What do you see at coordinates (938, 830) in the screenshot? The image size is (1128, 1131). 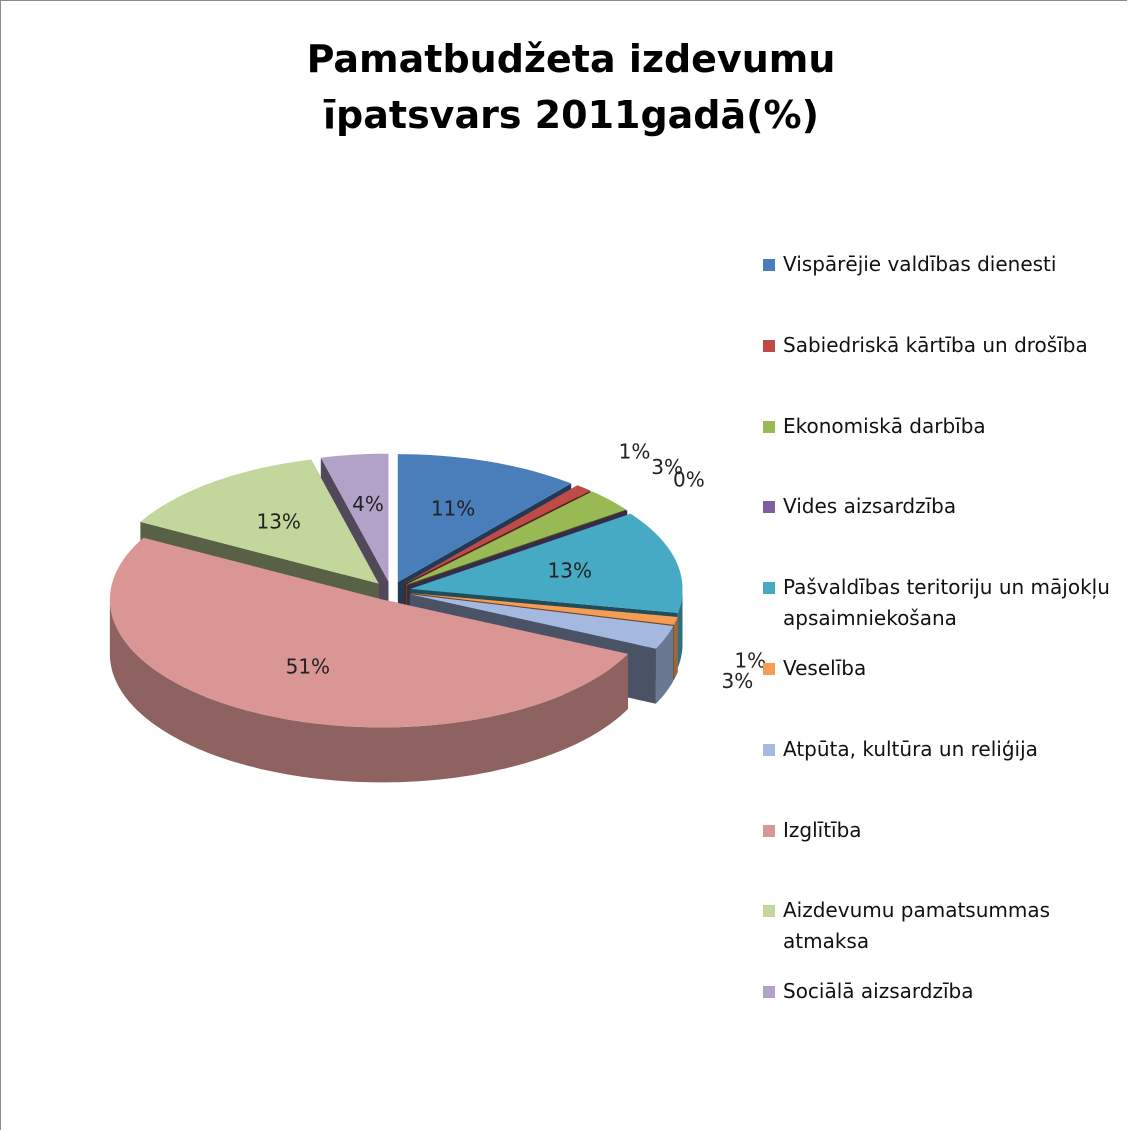 I see `legend-entry: Izglītība` at bounding box center [938, 830].